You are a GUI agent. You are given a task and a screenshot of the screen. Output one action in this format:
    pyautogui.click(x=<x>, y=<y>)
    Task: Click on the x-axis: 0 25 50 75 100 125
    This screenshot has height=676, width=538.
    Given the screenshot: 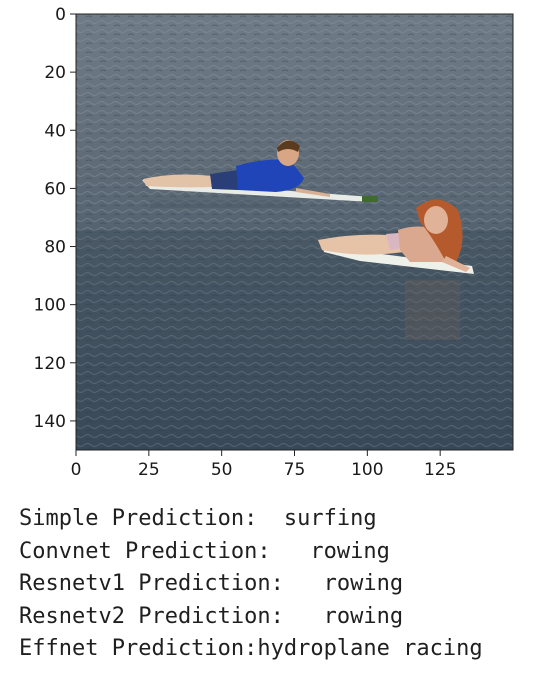 What is the action you would take?
    pyautogui.click(x=263, y=465)
    